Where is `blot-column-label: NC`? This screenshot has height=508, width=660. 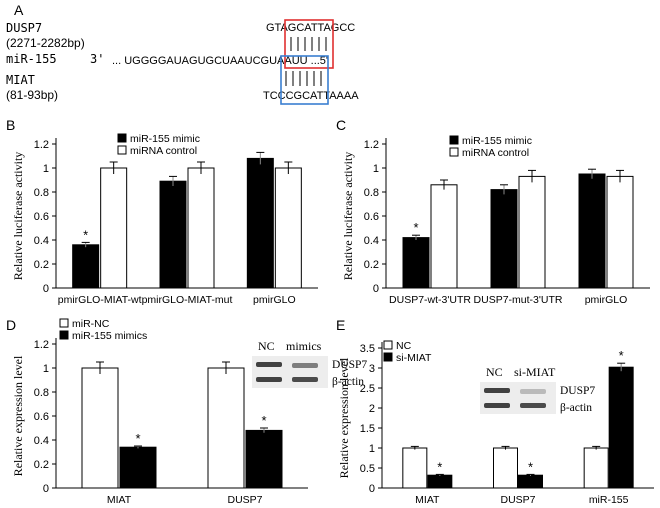
blot-column-label: NC is located at coordinates (266, 346).